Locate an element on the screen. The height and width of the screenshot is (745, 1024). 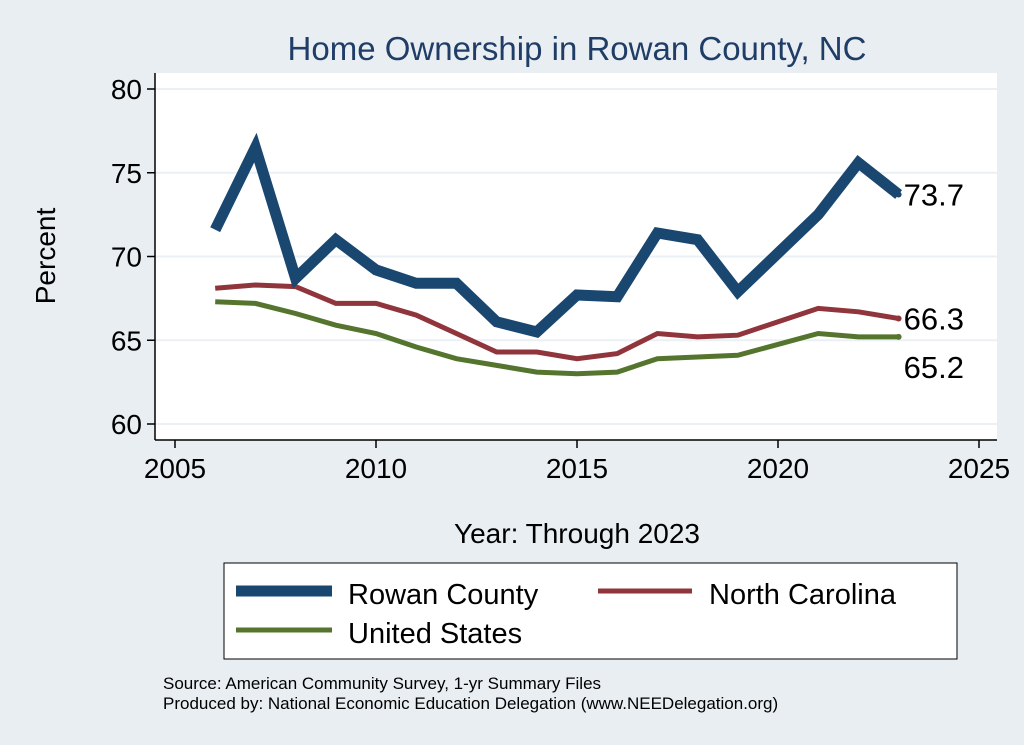
end-label-united-states: 65.2 is located at coordinates (934, 367).